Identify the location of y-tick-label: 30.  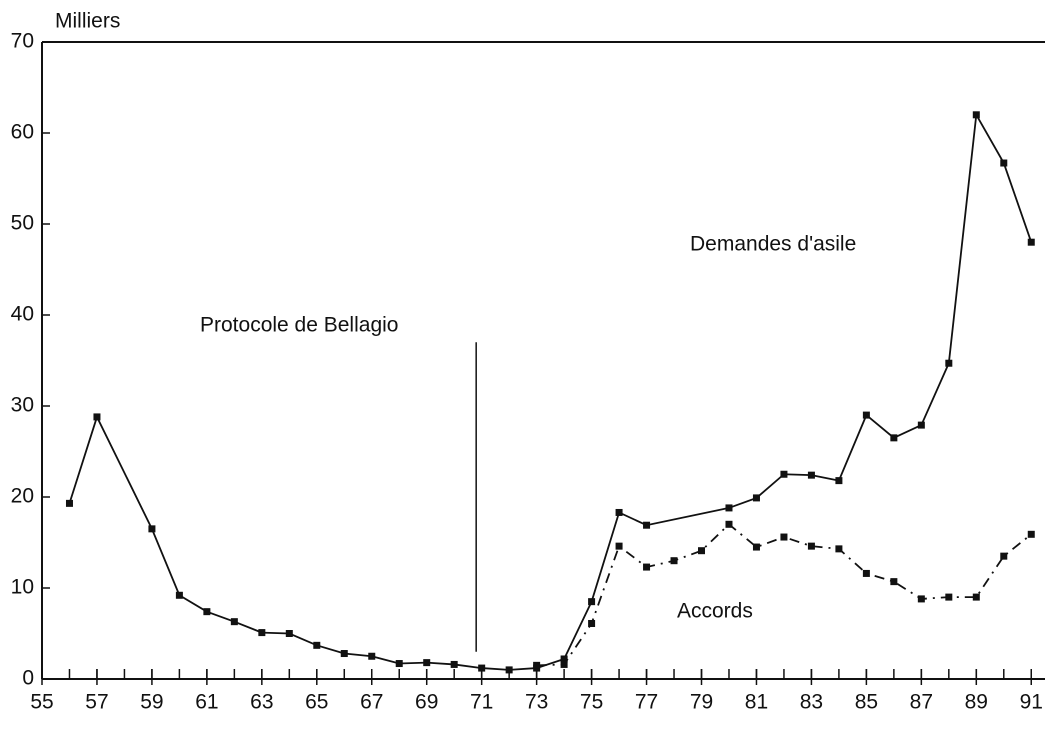
(22, 405).